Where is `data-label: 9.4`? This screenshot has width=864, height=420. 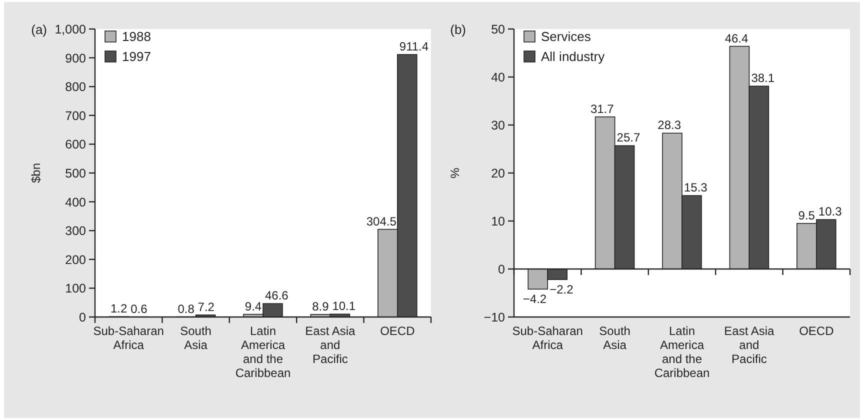 data-label: 9.4 is located at coordinates (253, 306).